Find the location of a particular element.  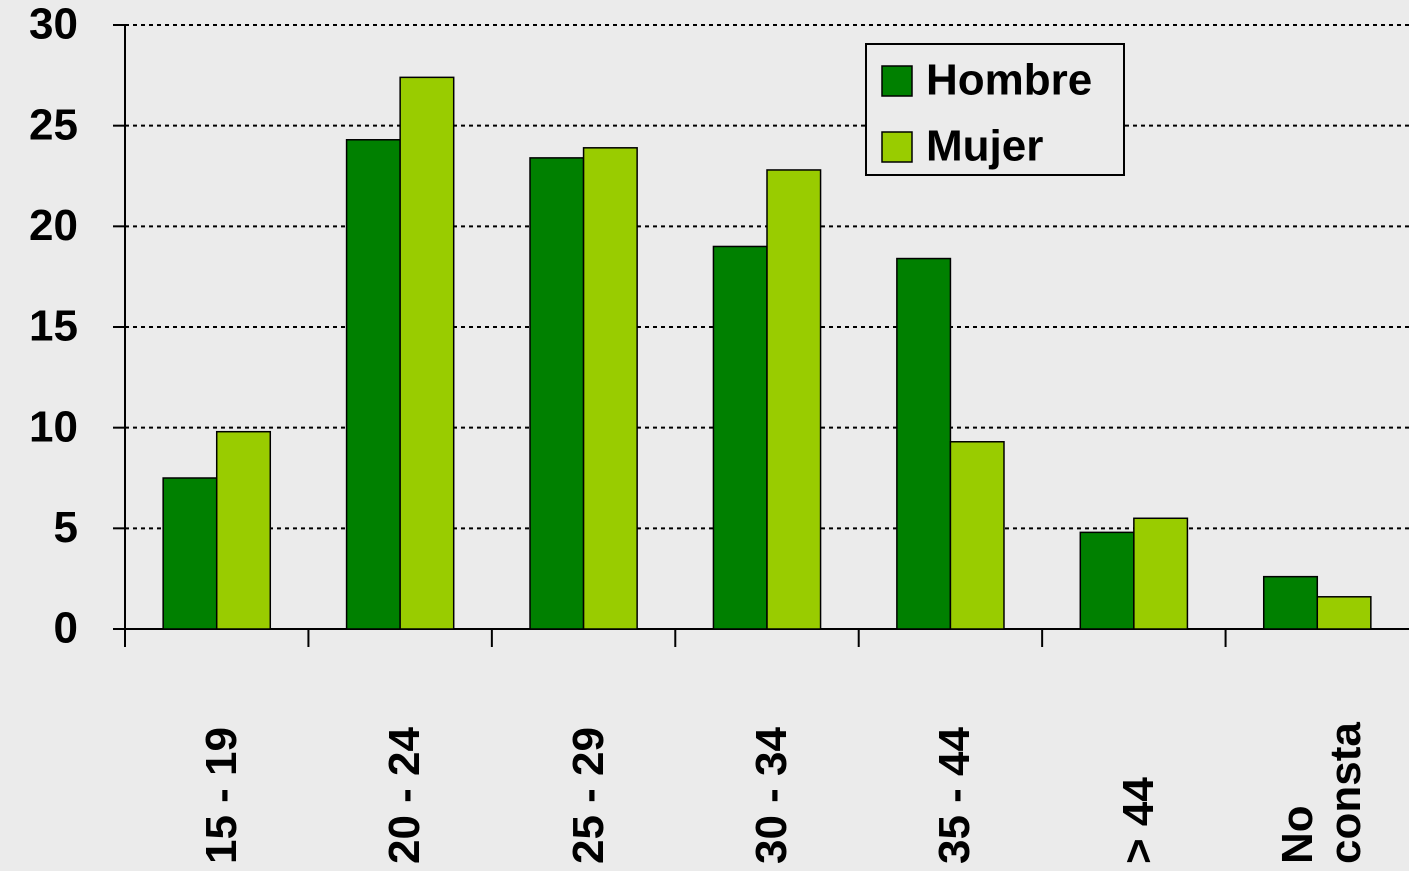

x-tick-label: > 44 is located at coordinates (1138, 820).